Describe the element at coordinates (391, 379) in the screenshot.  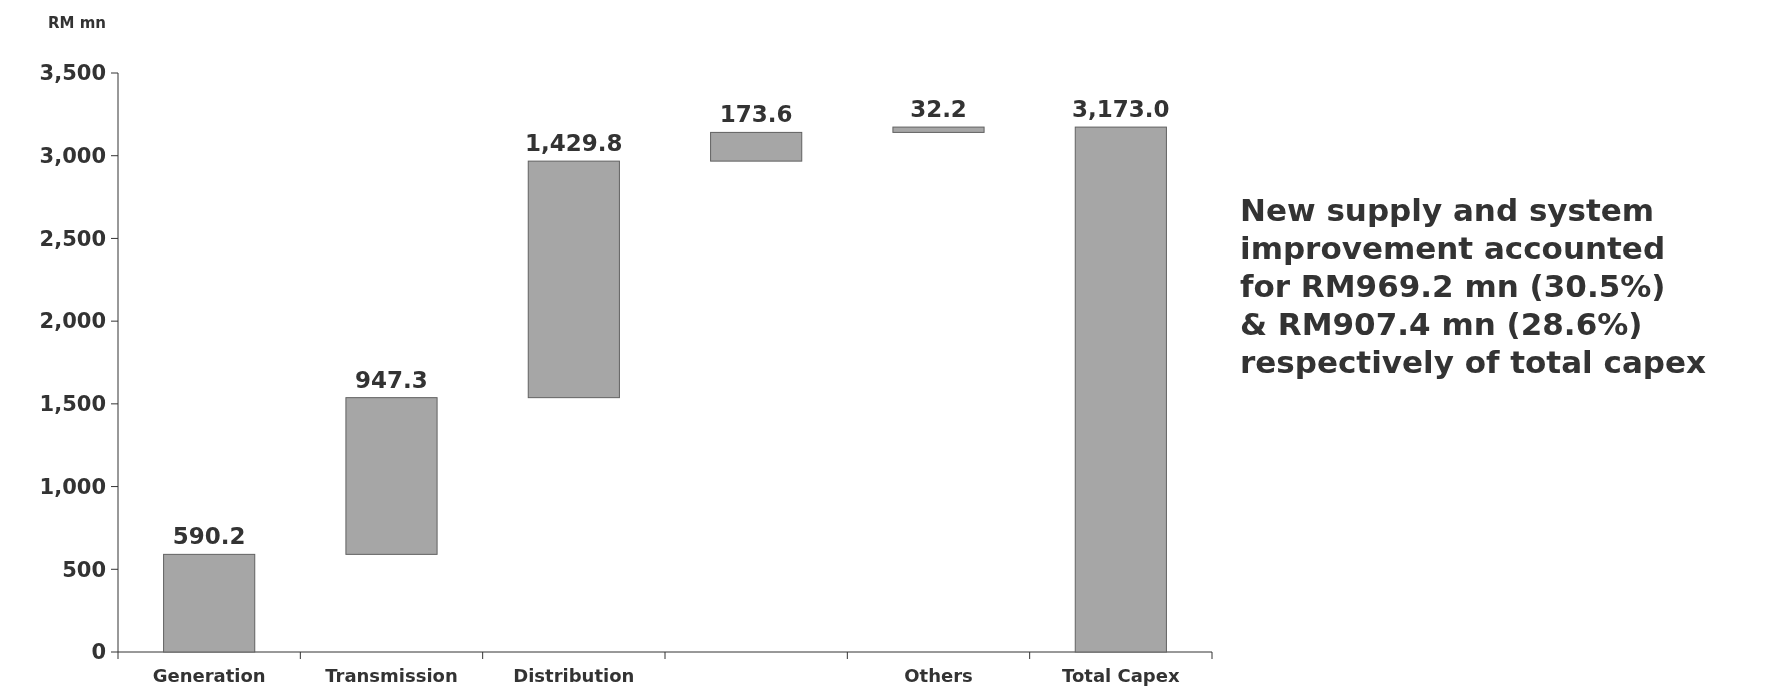
I see `data-label: 947.3` at that location.